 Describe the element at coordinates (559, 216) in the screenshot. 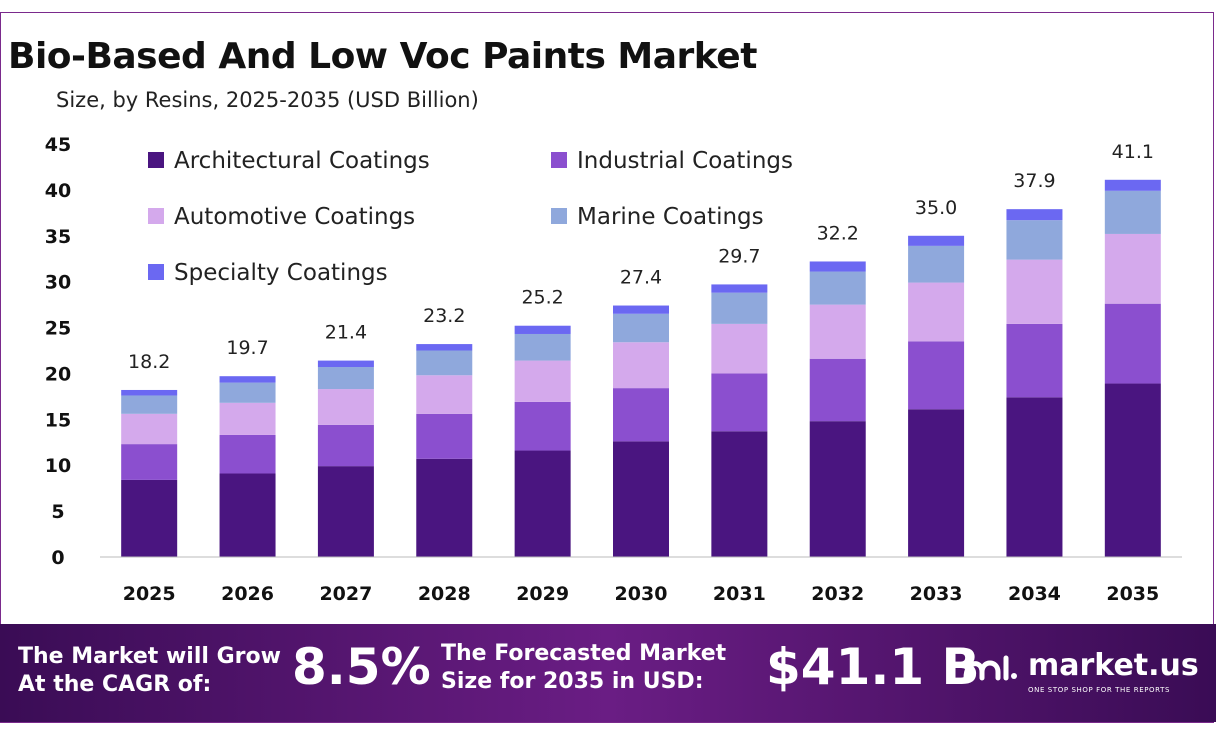

I see `legend-swatch-marine-coatings` at that location.